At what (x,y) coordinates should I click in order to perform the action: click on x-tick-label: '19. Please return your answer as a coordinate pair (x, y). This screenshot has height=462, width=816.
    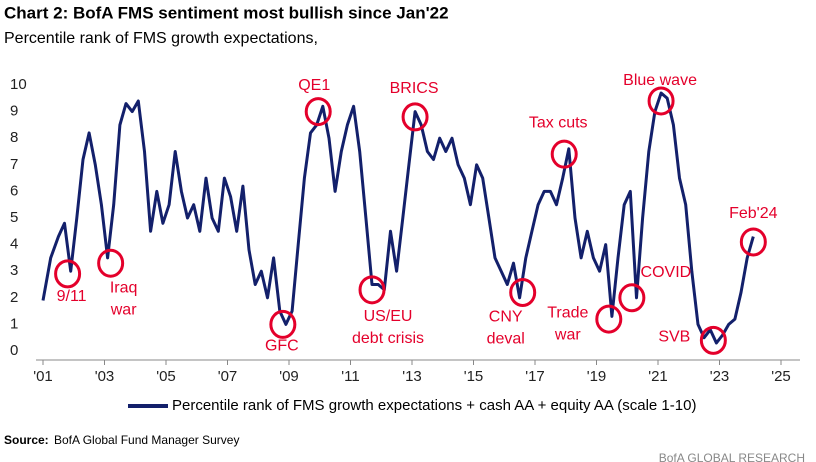
    Looking at the image, I should click on (597, 376).